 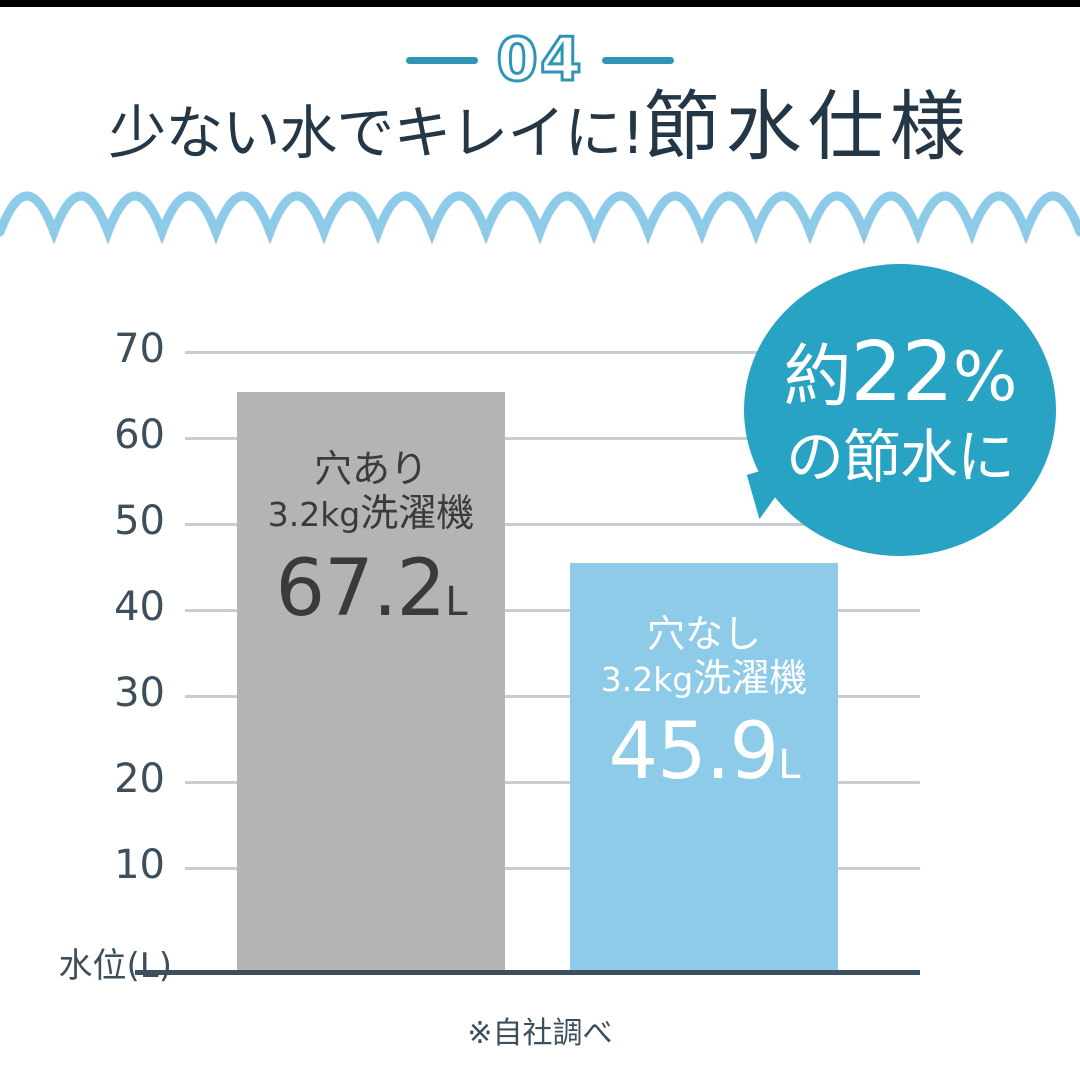 I want to click on bar-hole-type-name: 穴あり, so click(x=370, y=469).